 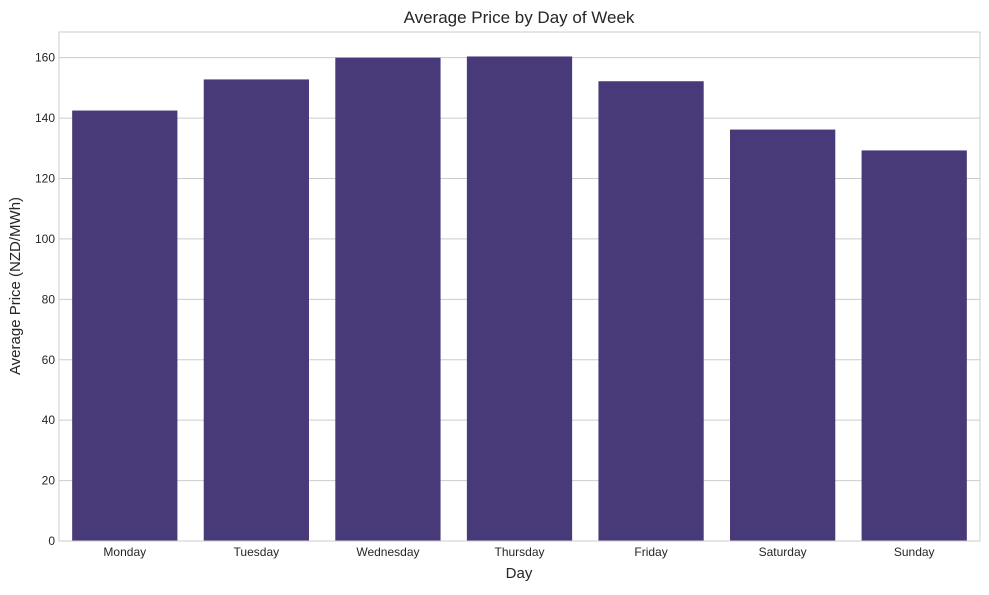 What do you see at coordinates (45, 179) in the screenshot?
I see `y-tick-label: 120` at bounding box center [45, 179].